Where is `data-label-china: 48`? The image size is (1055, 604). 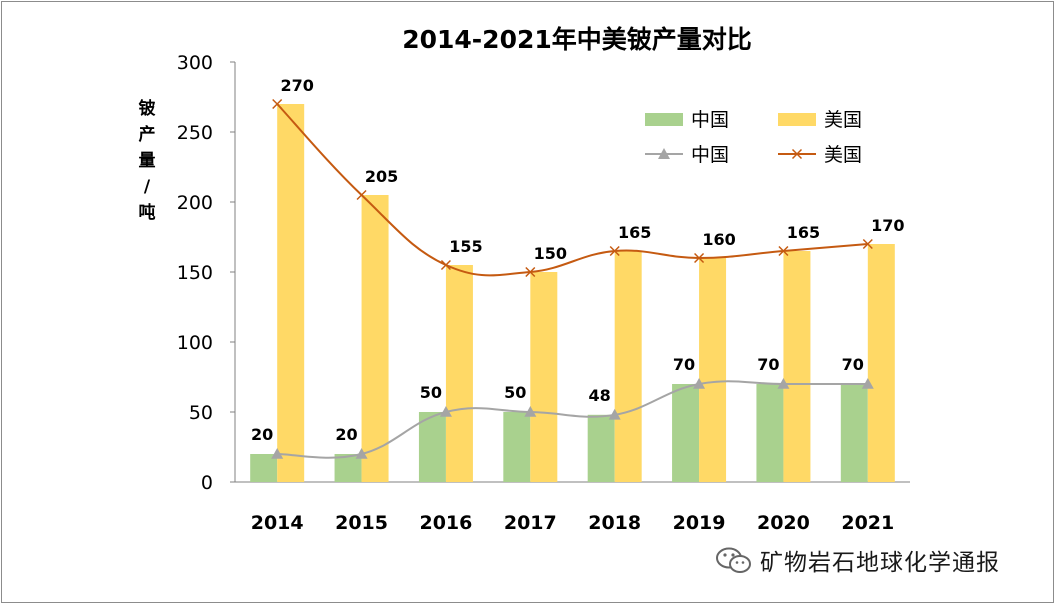 data-label-china: 48 is located at coordinates (600, 395).